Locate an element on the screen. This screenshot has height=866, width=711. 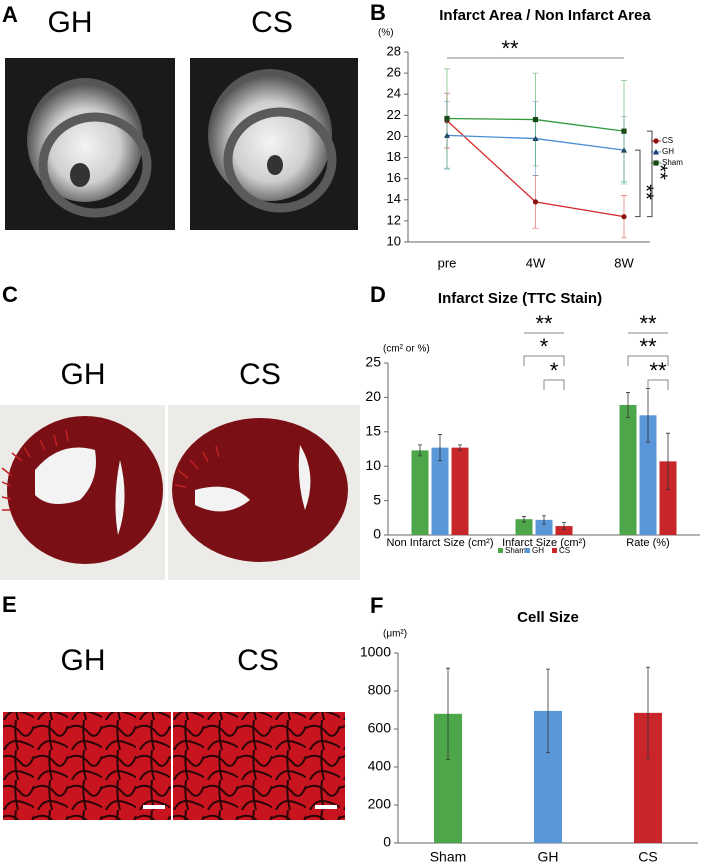
y-tick-label: 5 is located at coordinates (377, 499).